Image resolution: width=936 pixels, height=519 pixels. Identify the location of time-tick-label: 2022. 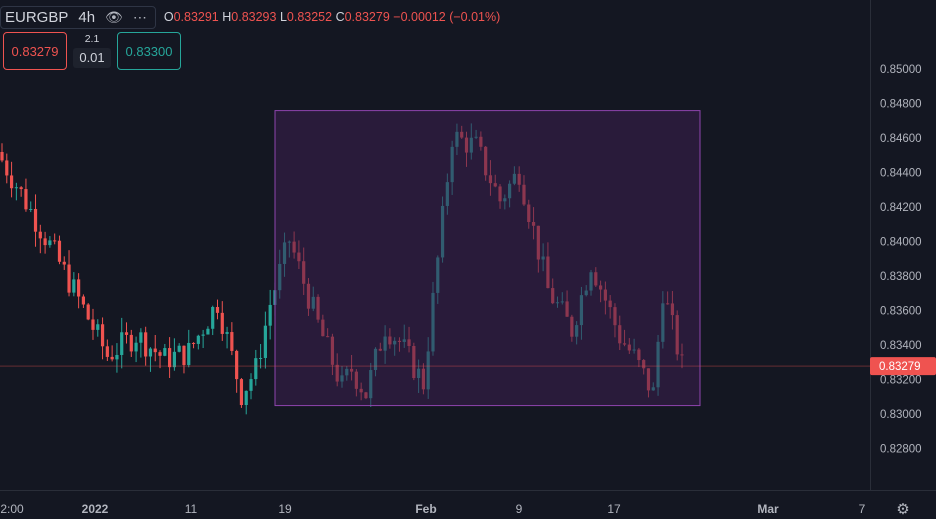
(95, 509).